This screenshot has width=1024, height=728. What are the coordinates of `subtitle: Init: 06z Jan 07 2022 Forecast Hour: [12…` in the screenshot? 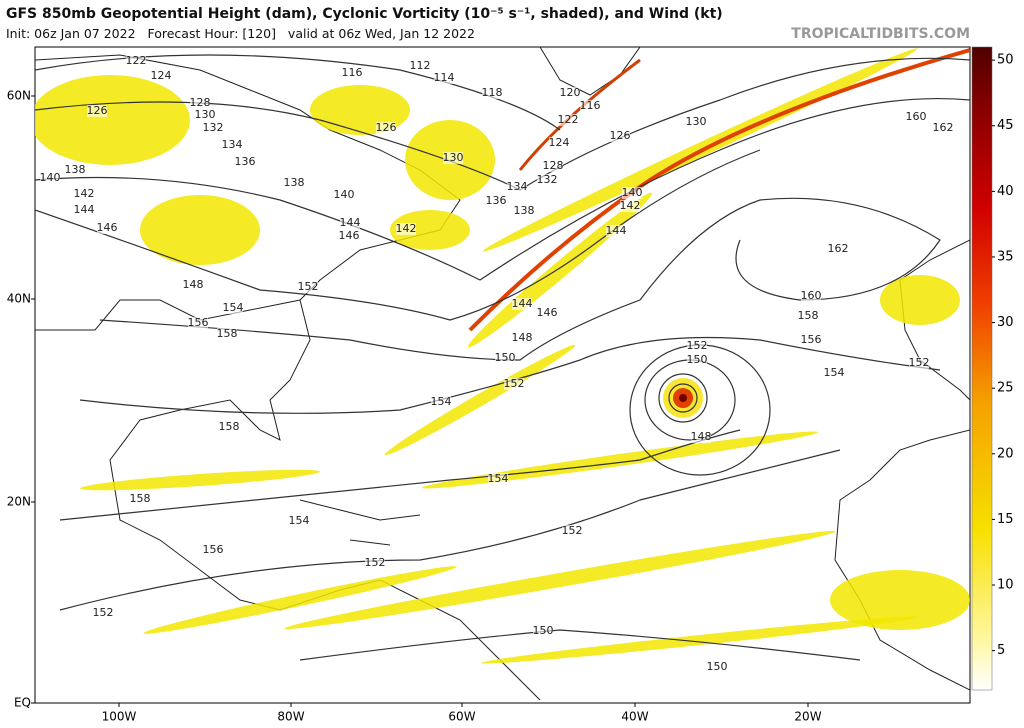 It's located at (240, 33).